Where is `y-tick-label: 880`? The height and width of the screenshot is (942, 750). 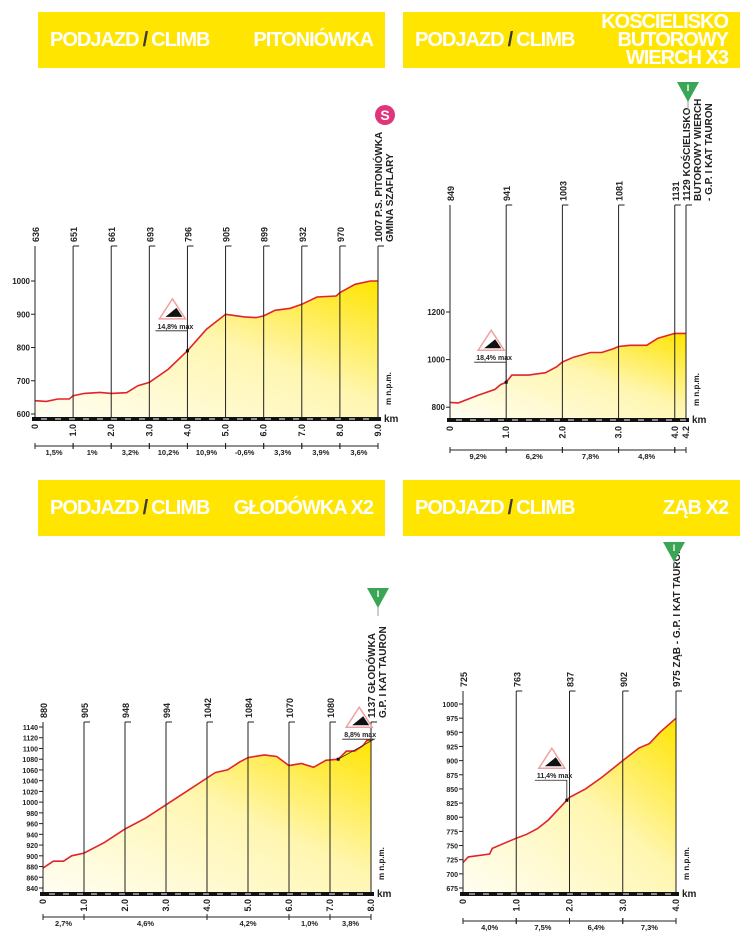 y-tick-label: 880 is located at coordinates (32, 868).